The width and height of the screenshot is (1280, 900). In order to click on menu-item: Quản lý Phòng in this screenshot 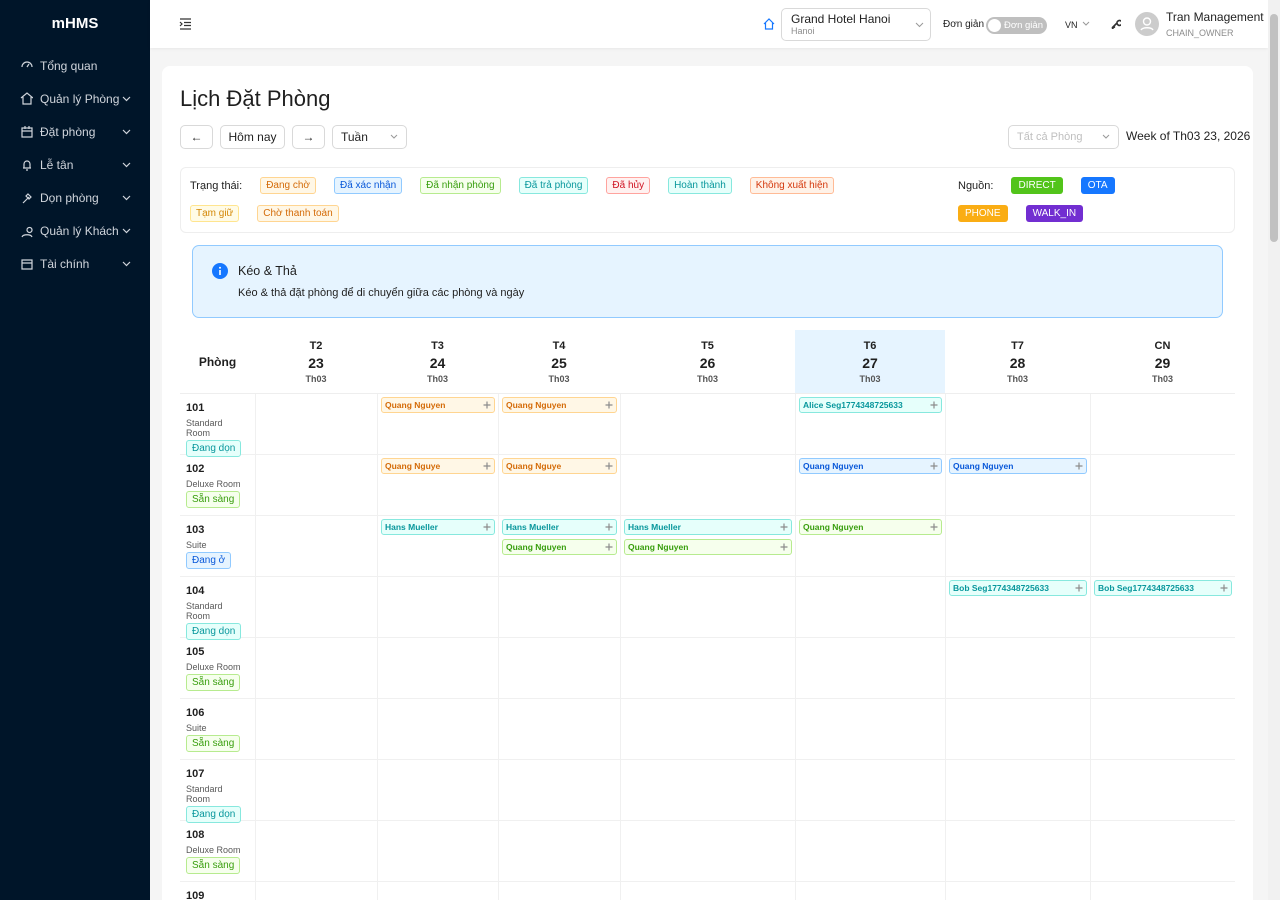, I will do `click(79, 99)`.